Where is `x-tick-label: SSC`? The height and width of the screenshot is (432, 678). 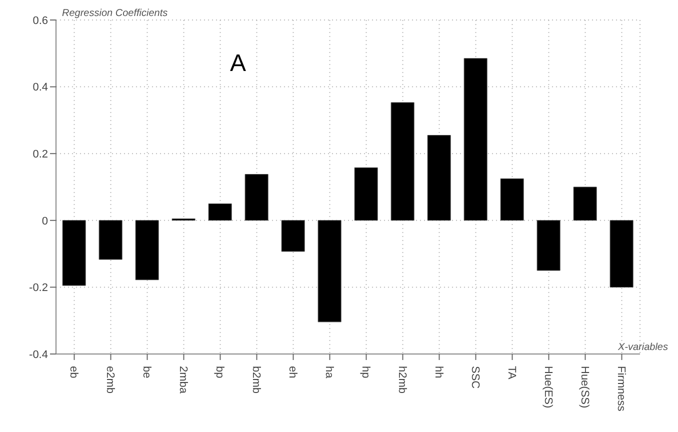
x-tick-label: SSC is located at coordinates (474, 377).